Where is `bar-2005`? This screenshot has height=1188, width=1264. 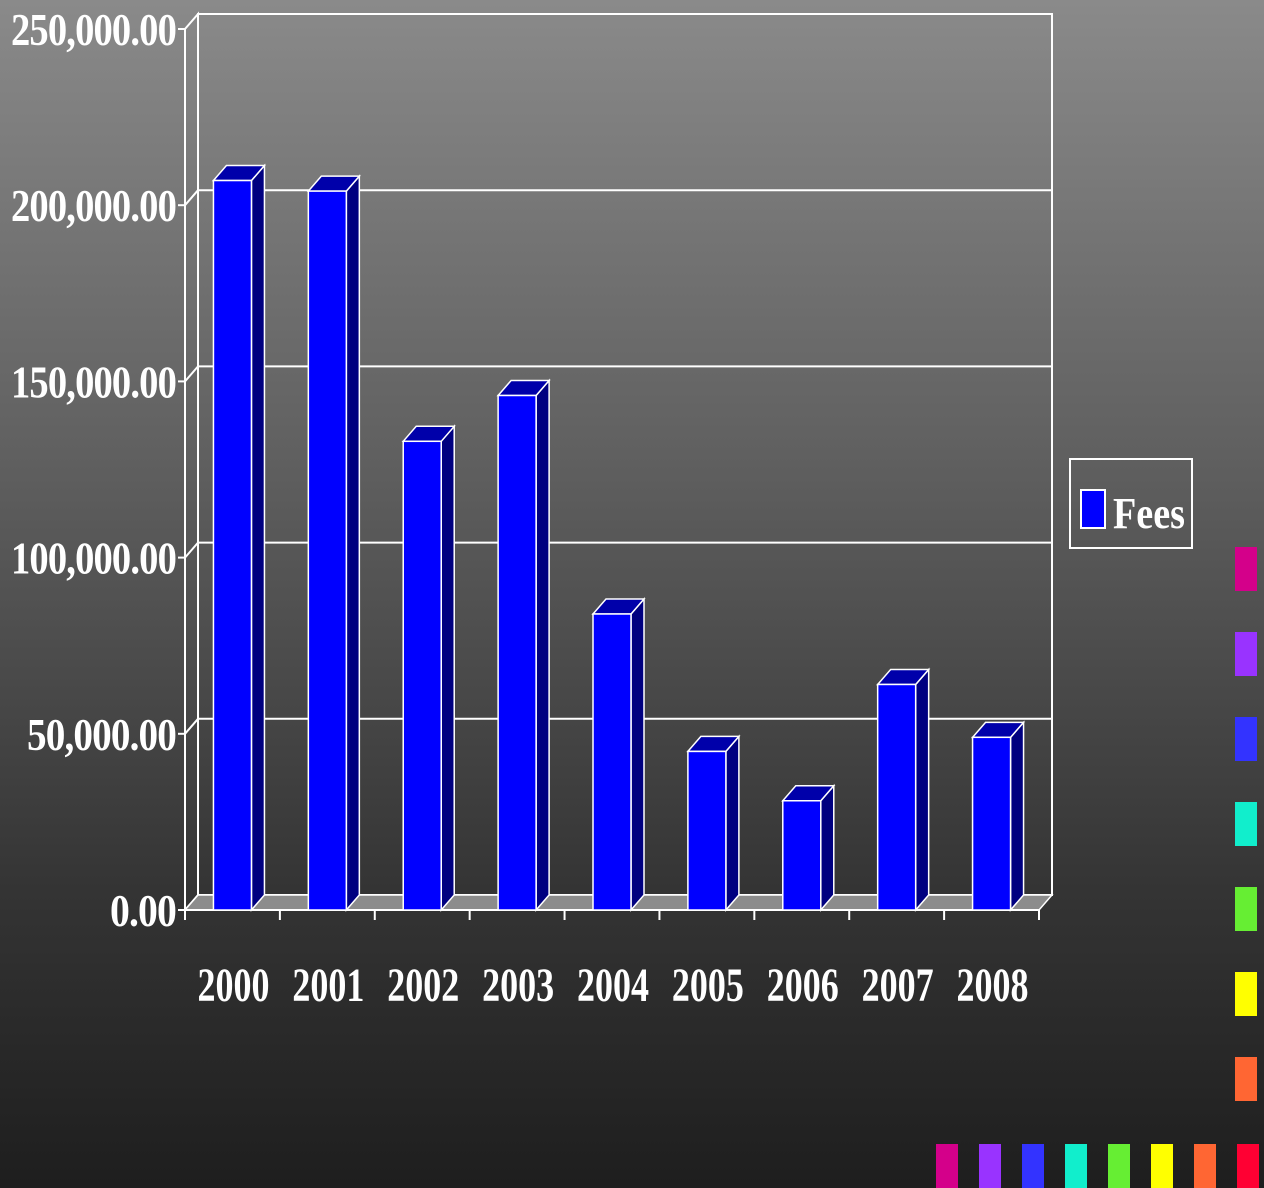 bar-2005 is located at coordinates (713, 823).